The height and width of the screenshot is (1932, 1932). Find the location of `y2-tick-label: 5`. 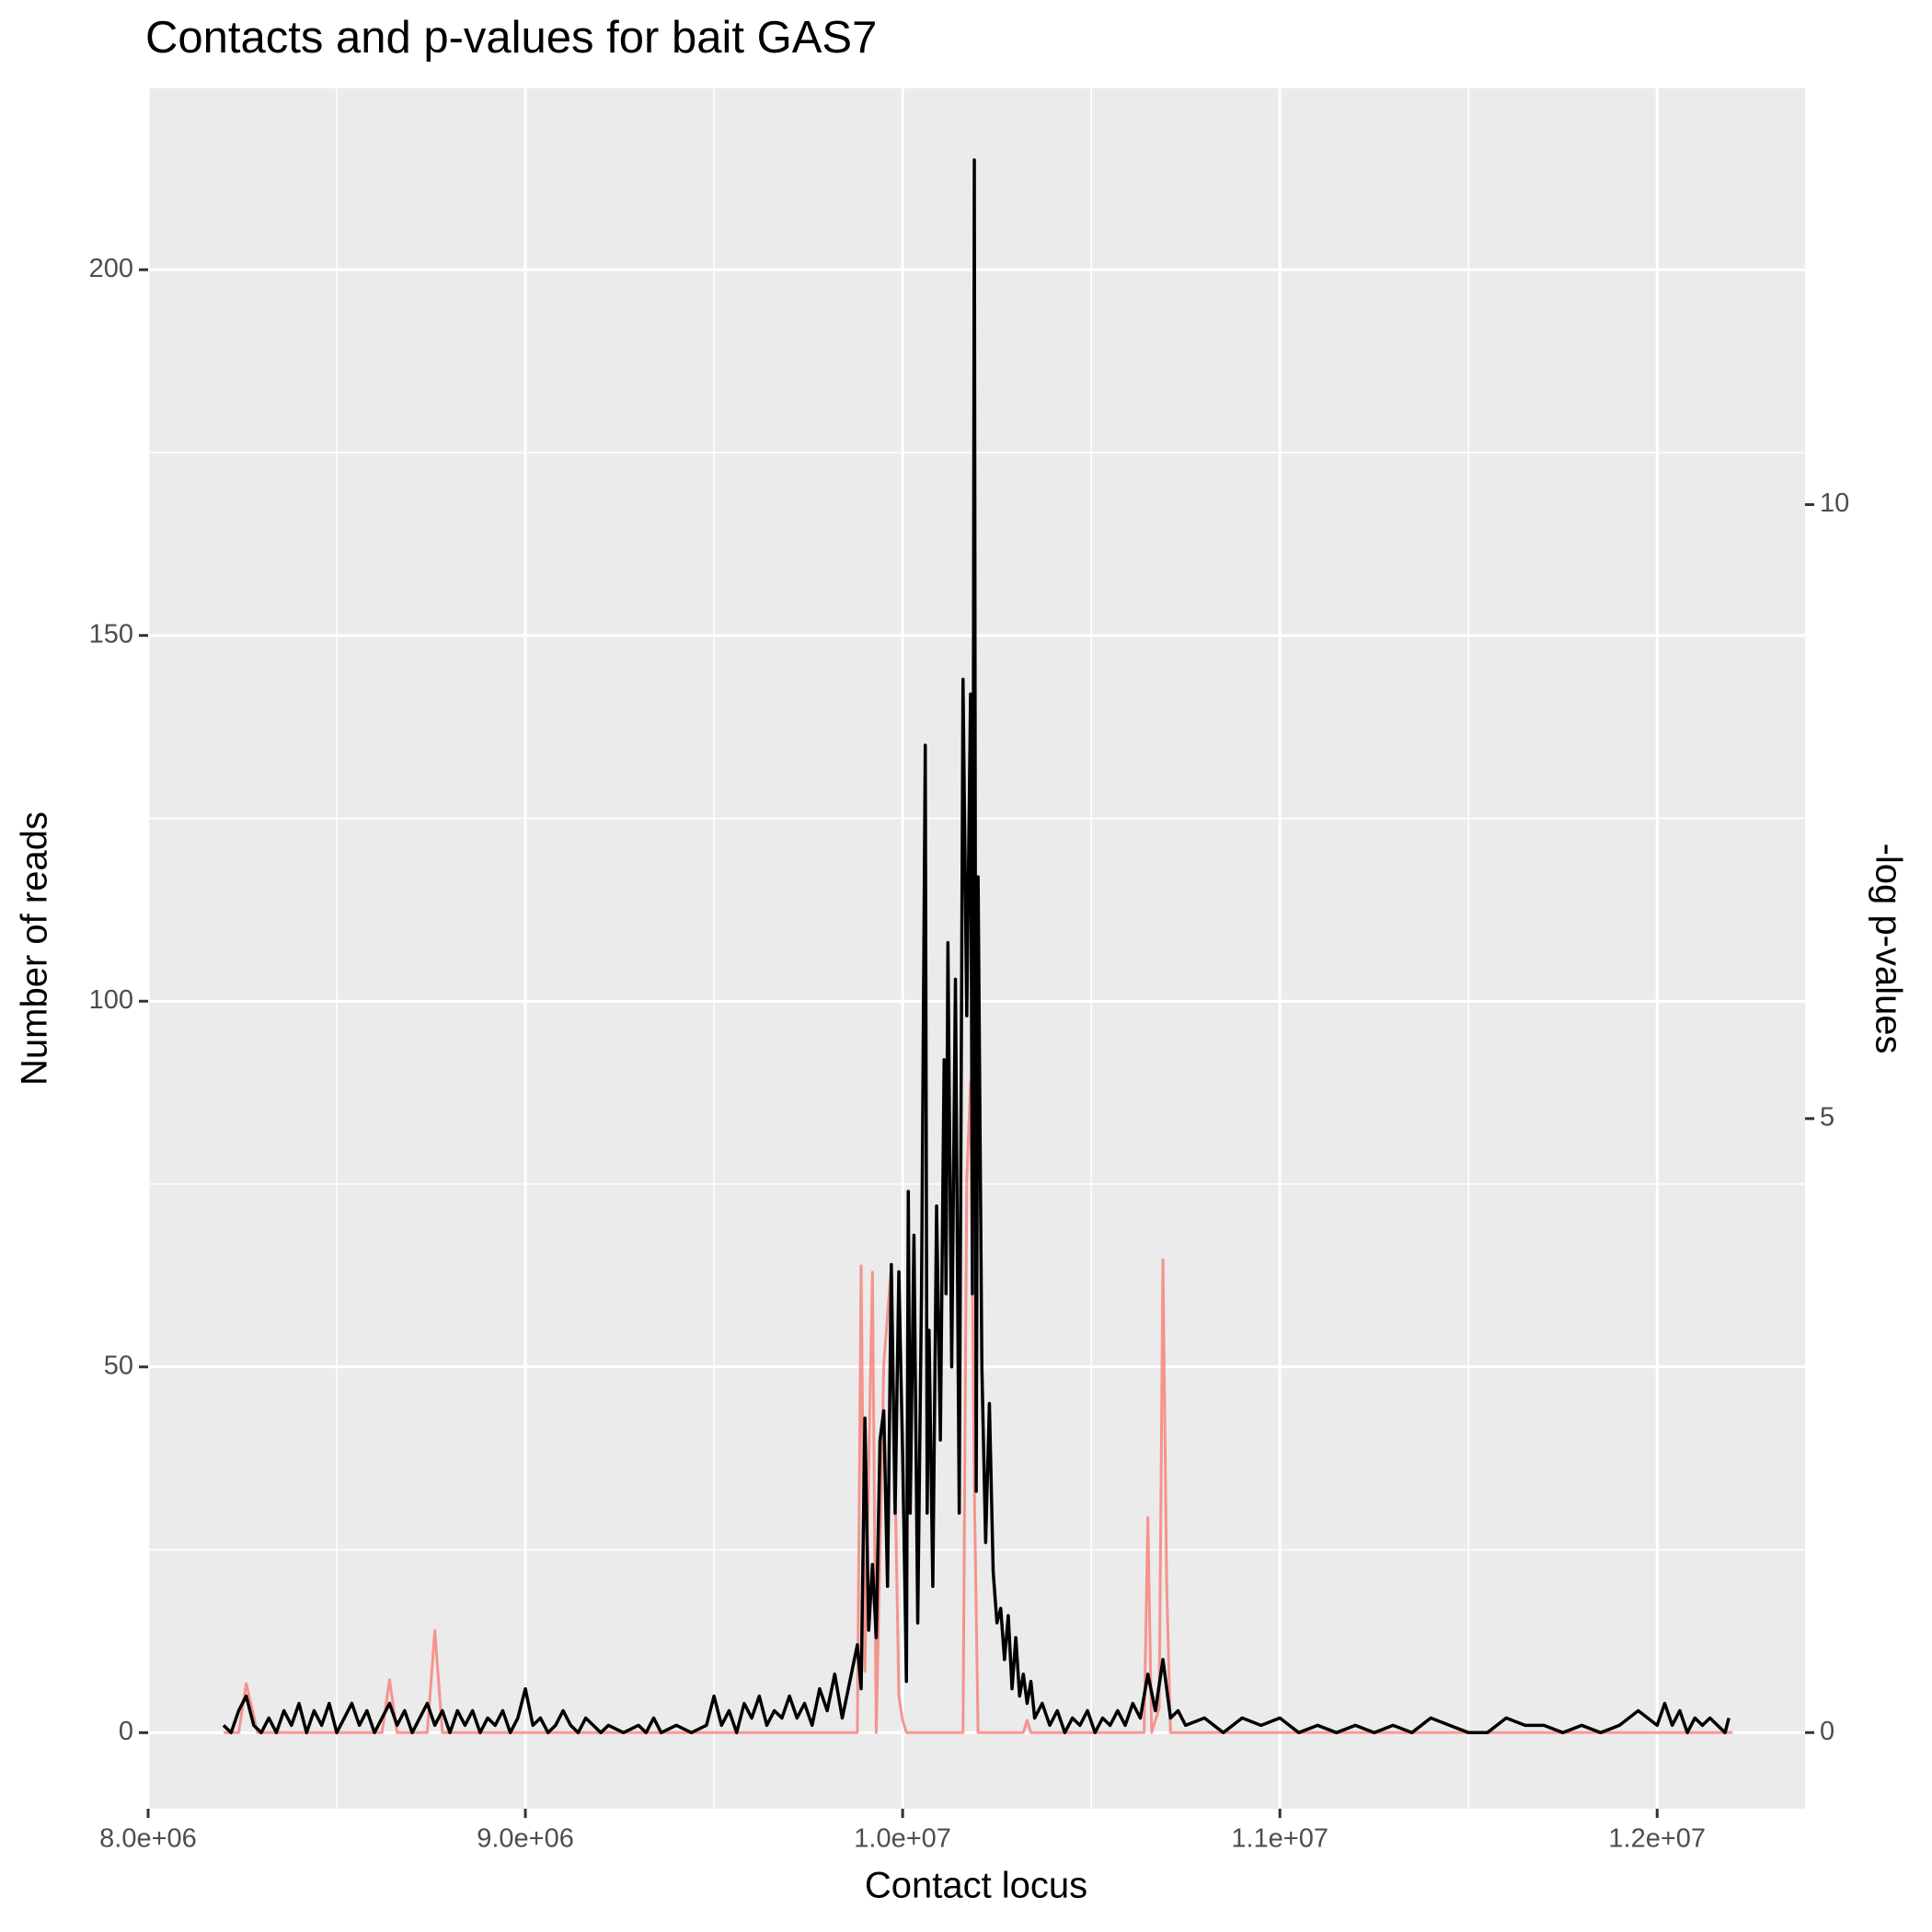

y2-tick-label: 5 is located at coordinates (1827, 1118).